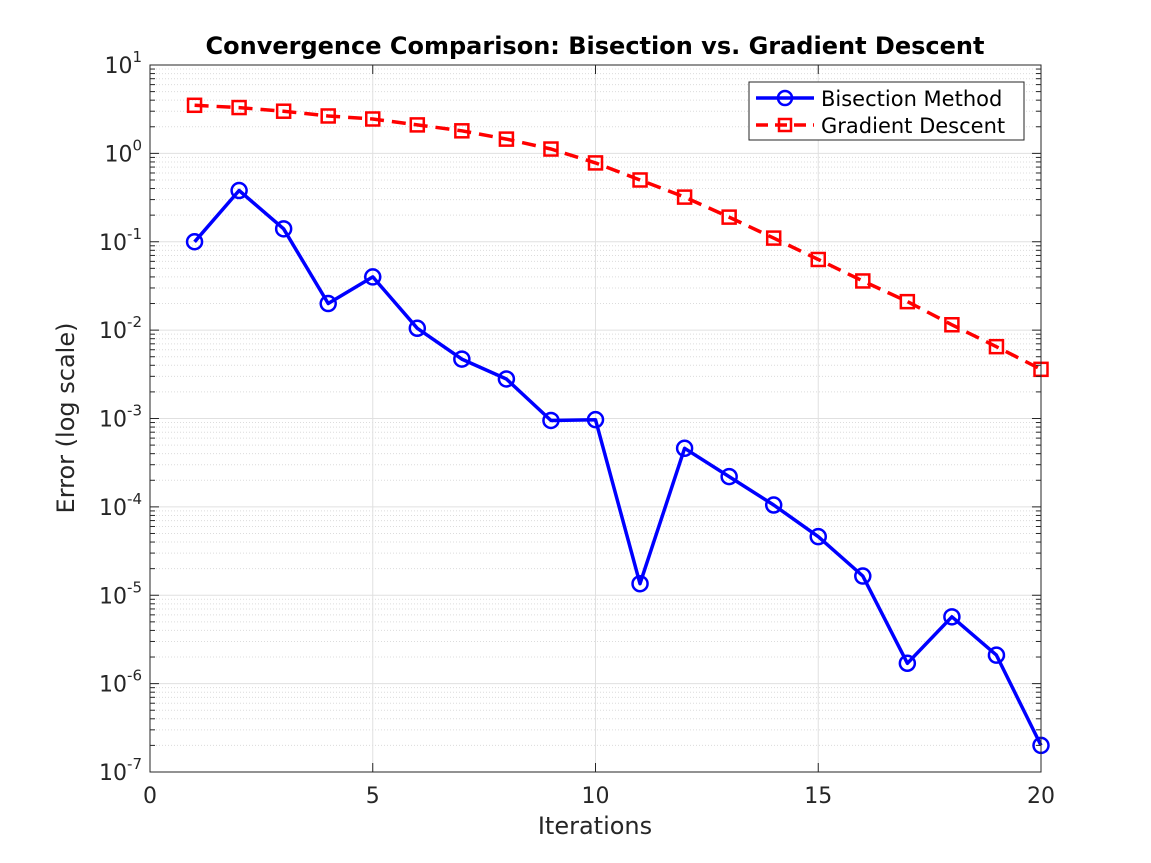  Describe the element at coordinates (373, 796) in the screenshot. I see `x-tick-label: 5` at that location.